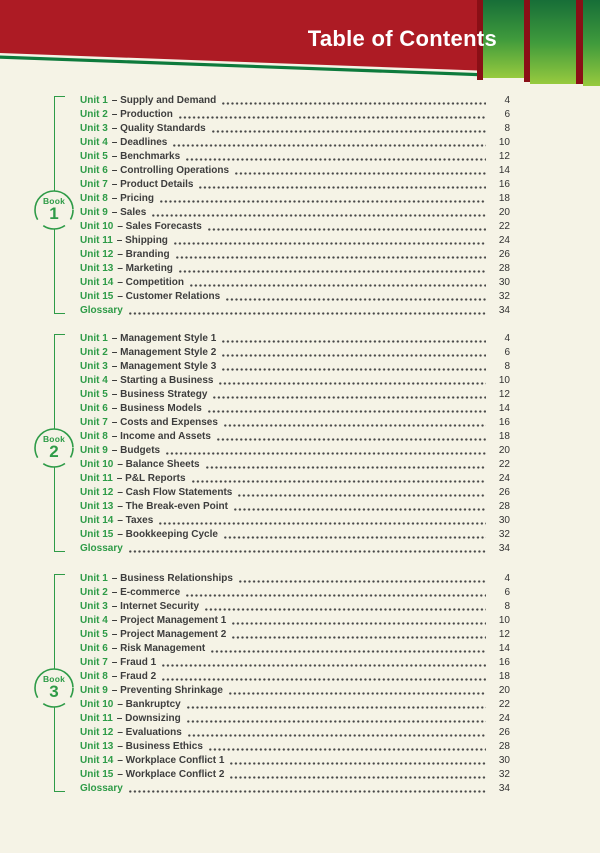  I want to click on toc-row: Unit 12 – Branding 26, so click(295, 254).